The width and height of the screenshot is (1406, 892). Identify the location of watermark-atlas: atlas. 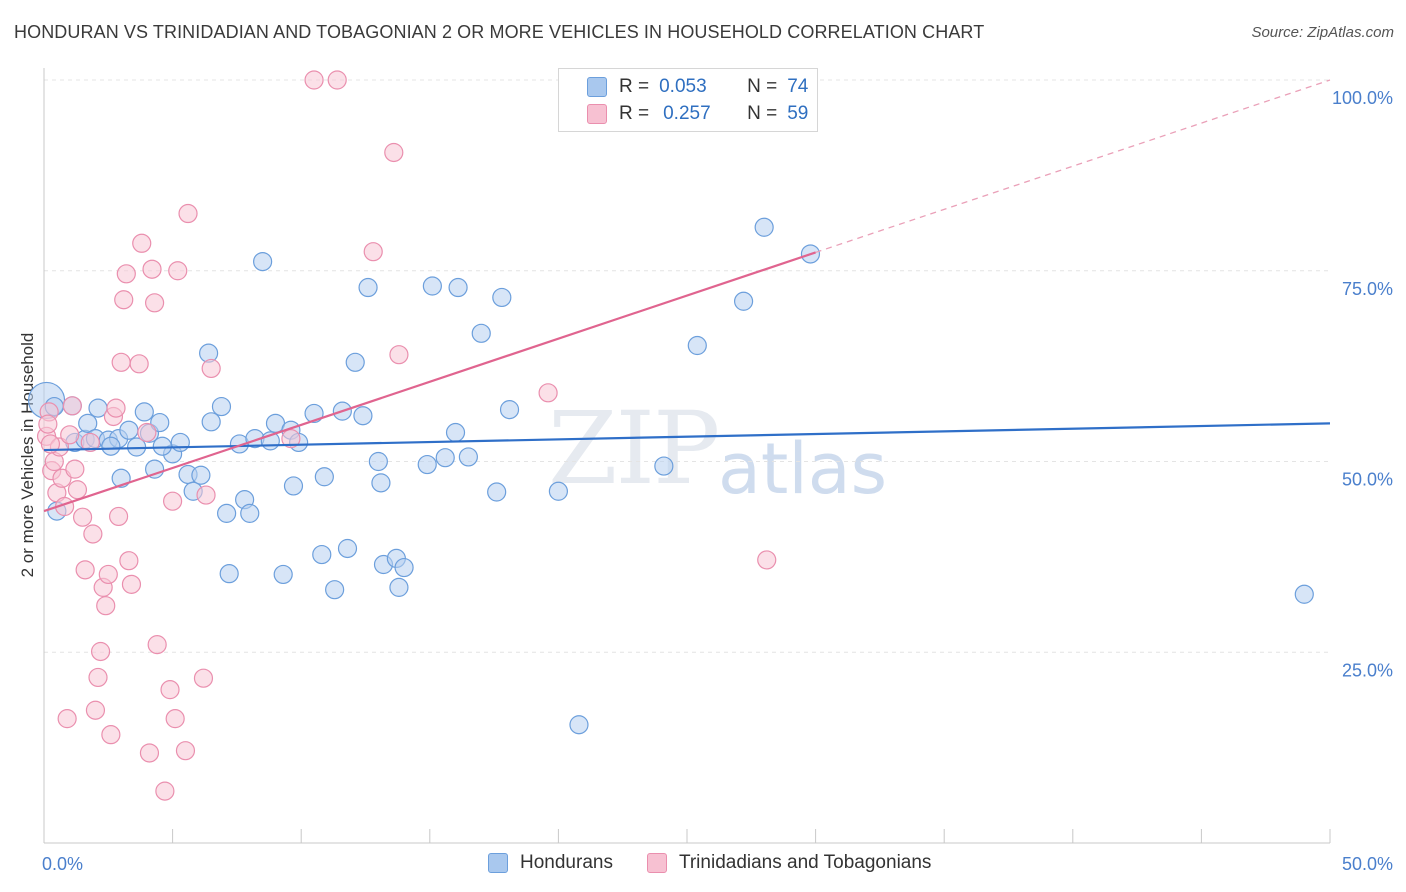
(803, 469).